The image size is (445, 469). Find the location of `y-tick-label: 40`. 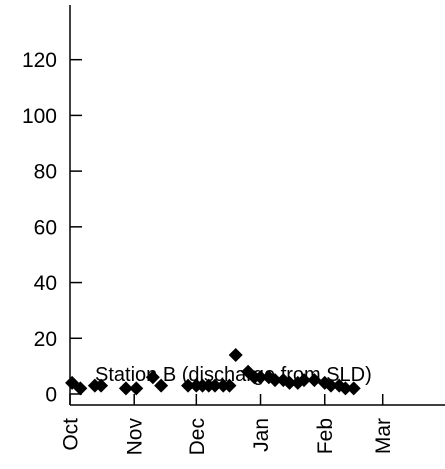

y-tick-label: 40 is located at coordinates (45, 283).